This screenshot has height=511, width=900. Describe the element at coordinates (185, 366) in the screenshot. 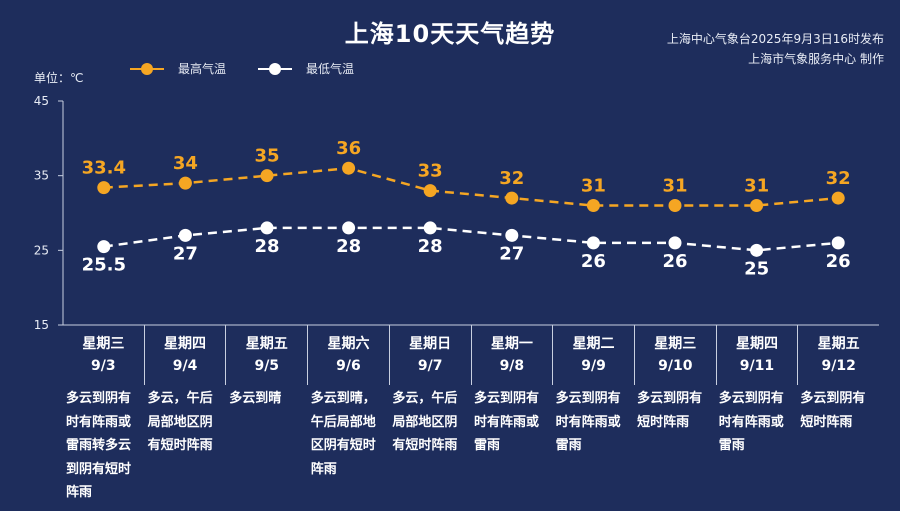

I see `date-label: 9/4` at that location.